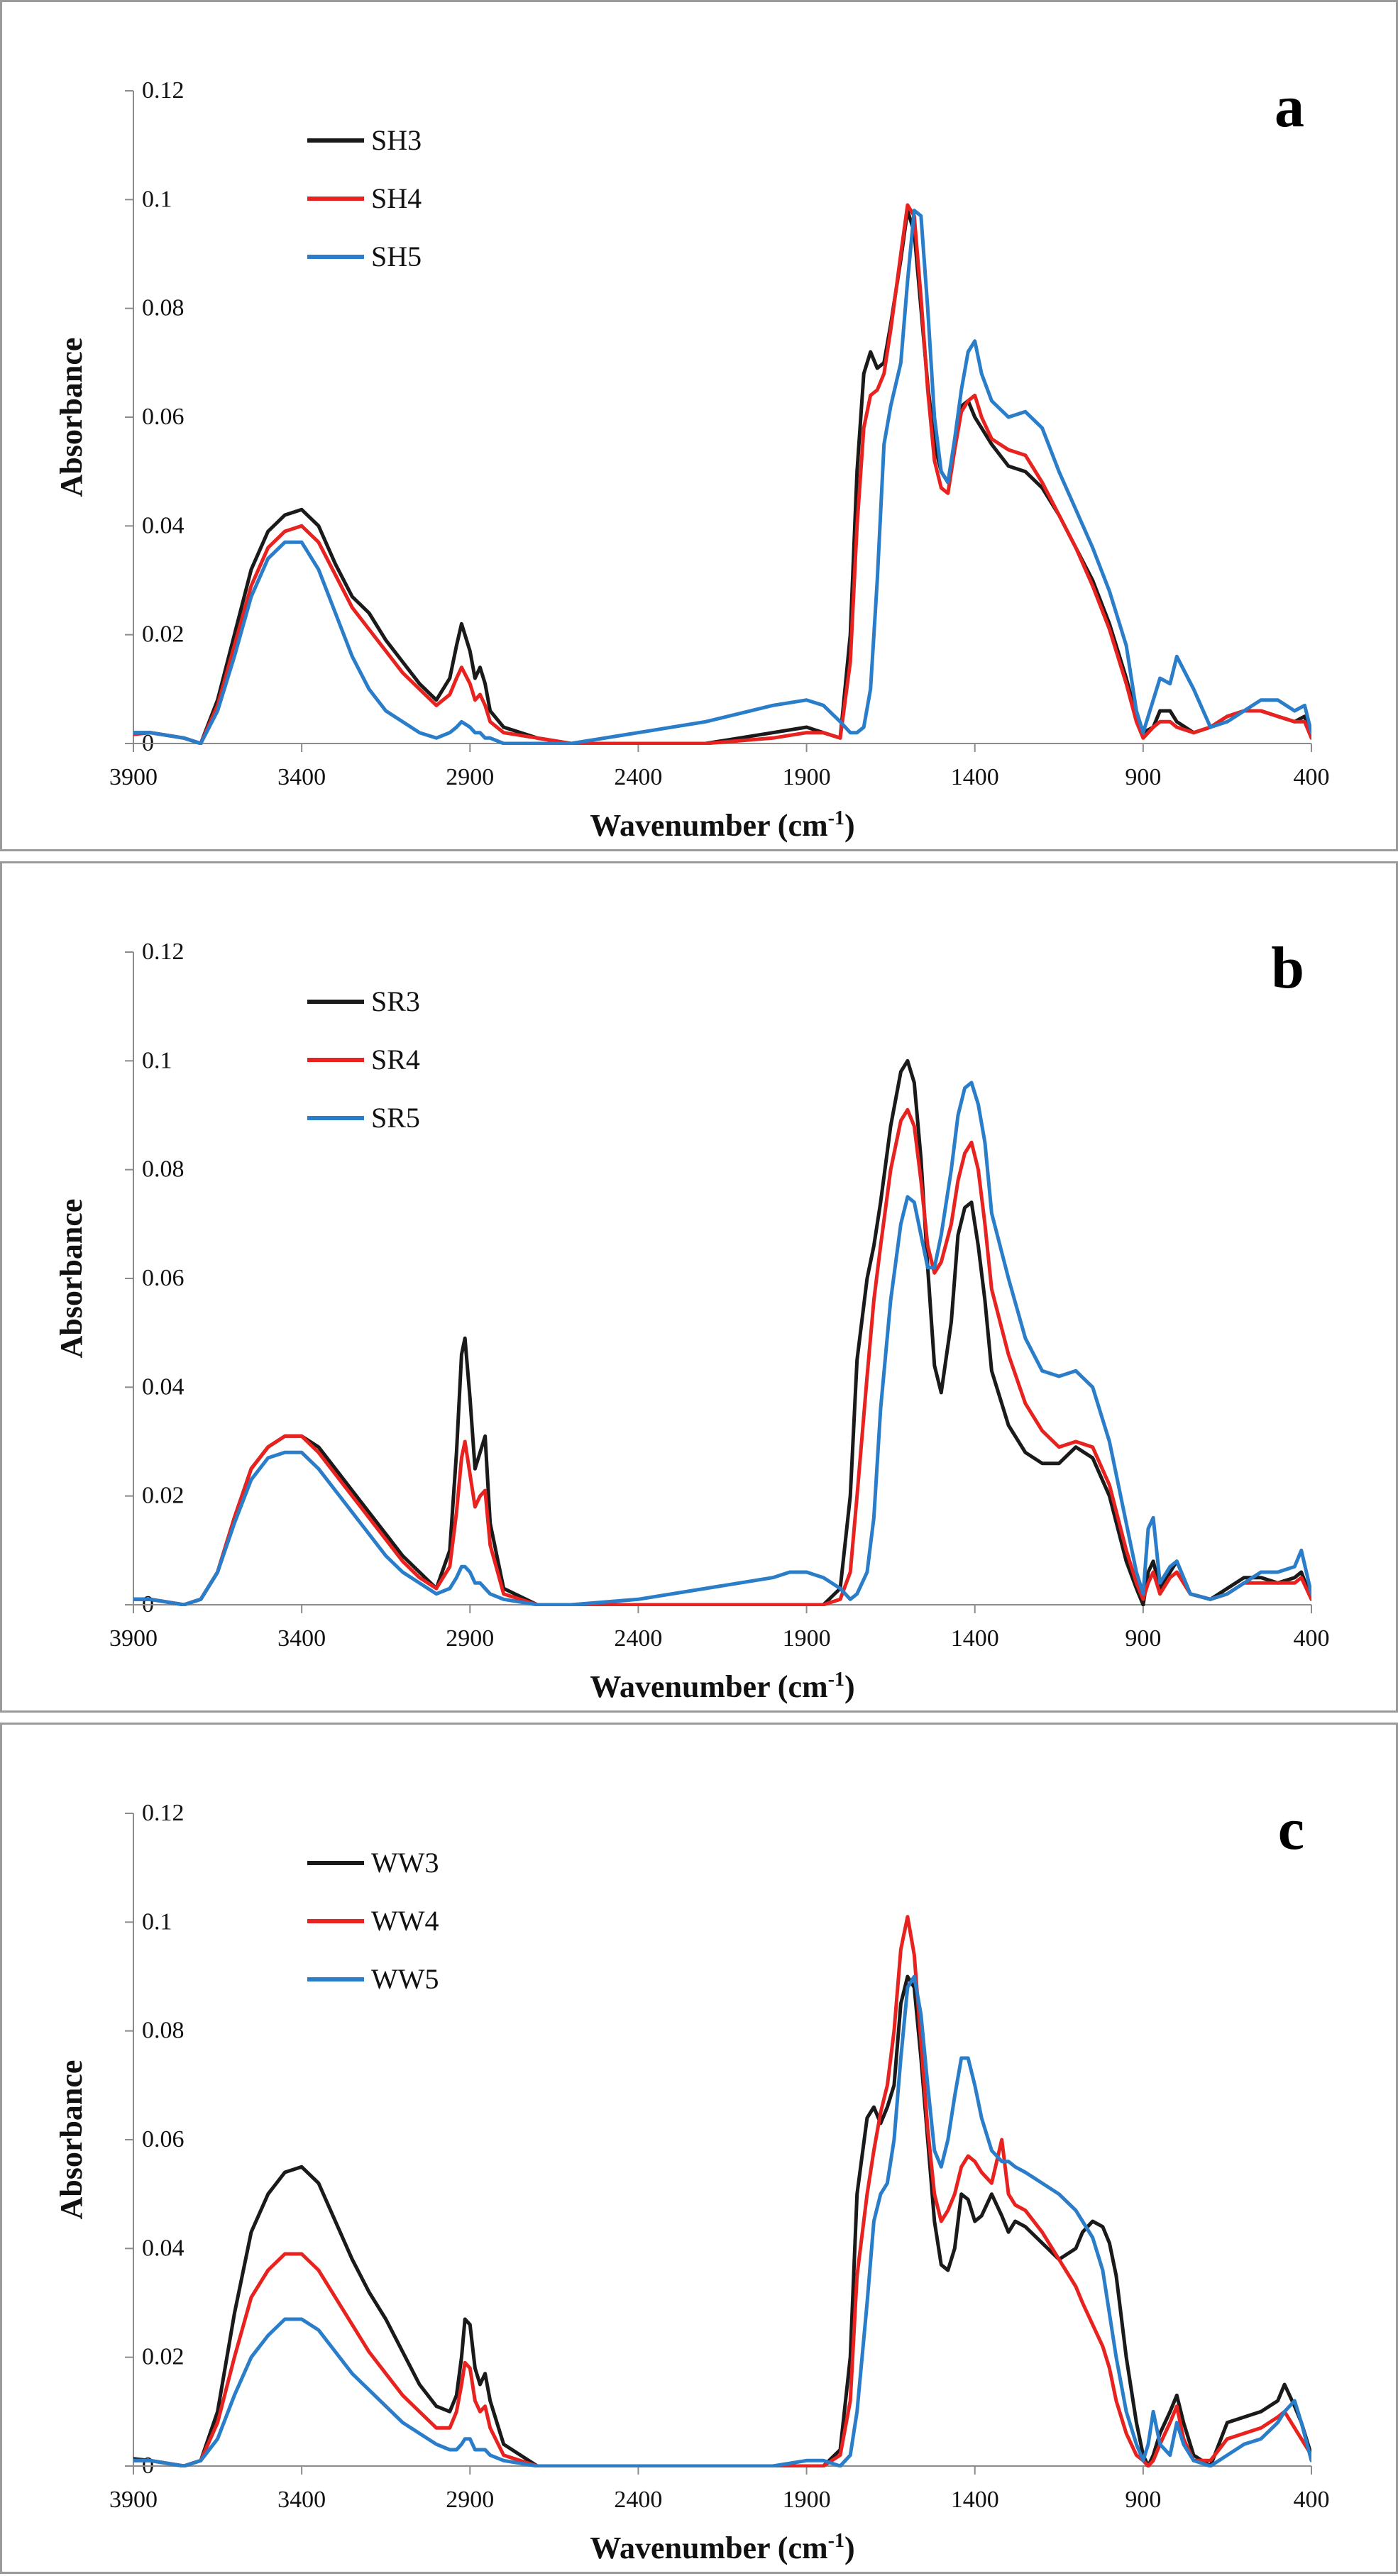 The width and height of the screenshot is (1398, 2576). What do you see at coordinates (1287, 968) in the screenshot?
I see `panel-letter: b` at bounding box center [1287, 968].